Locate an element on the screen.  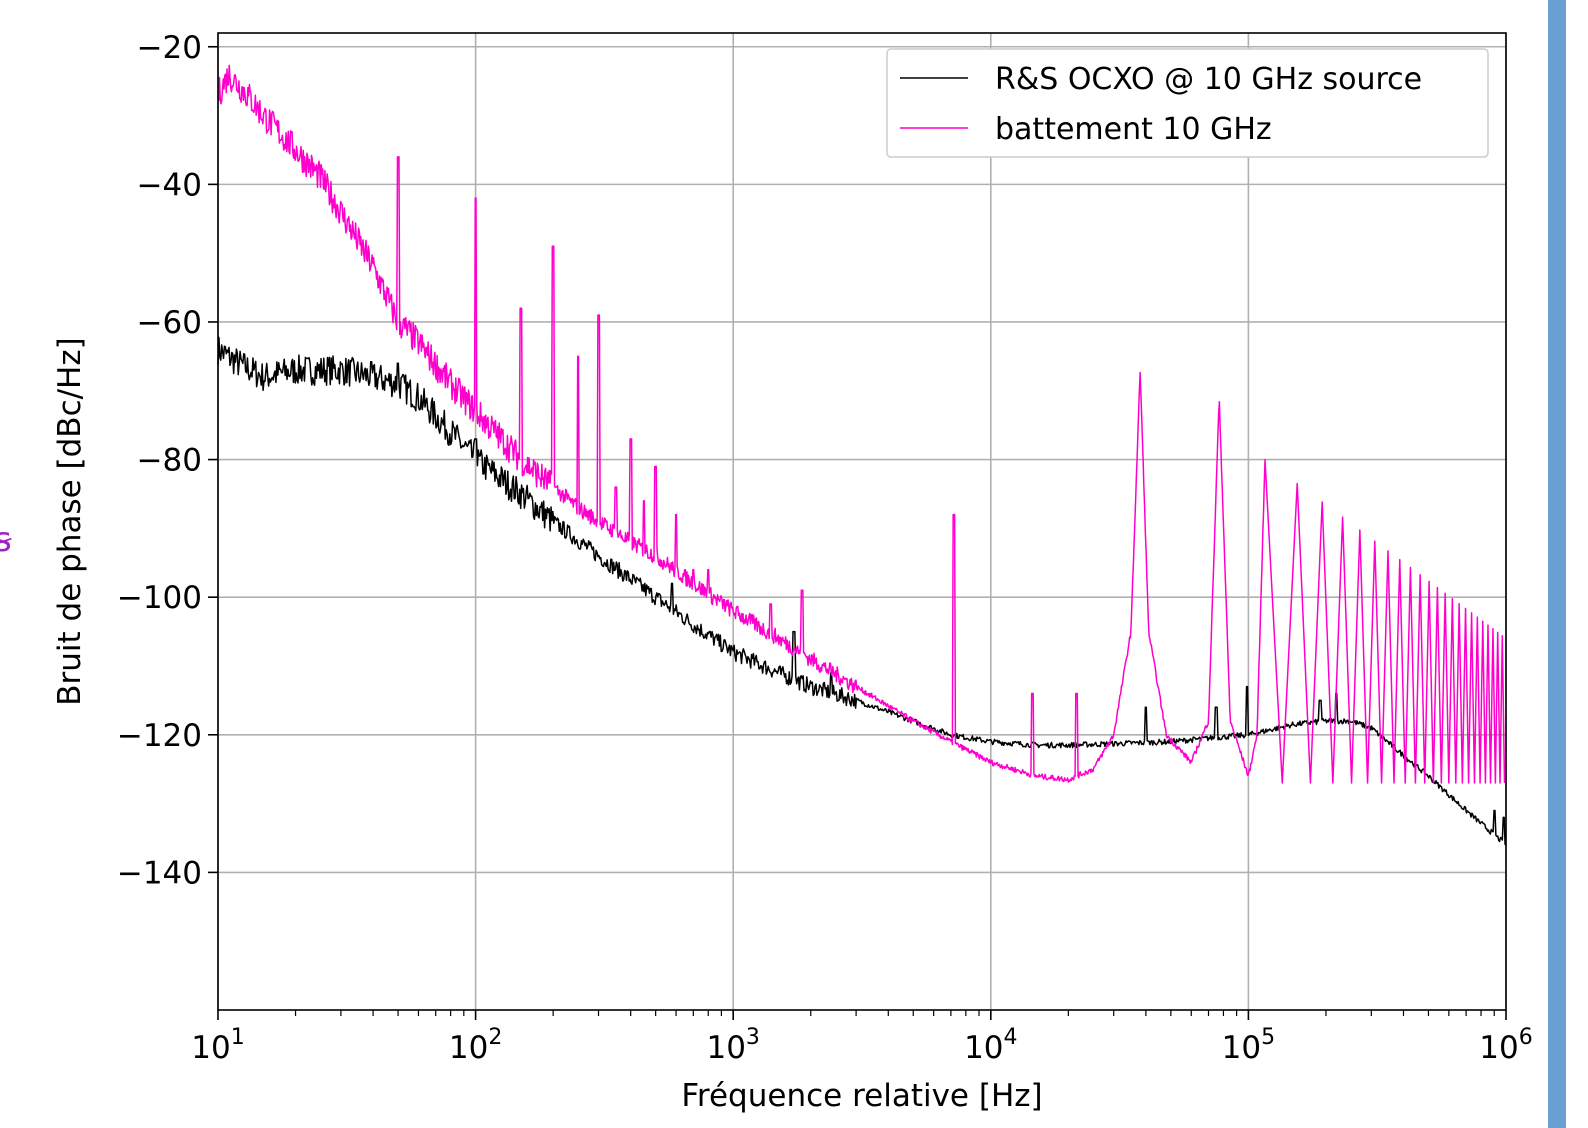
right-edge-strip is located at coordinates (1557, 564).